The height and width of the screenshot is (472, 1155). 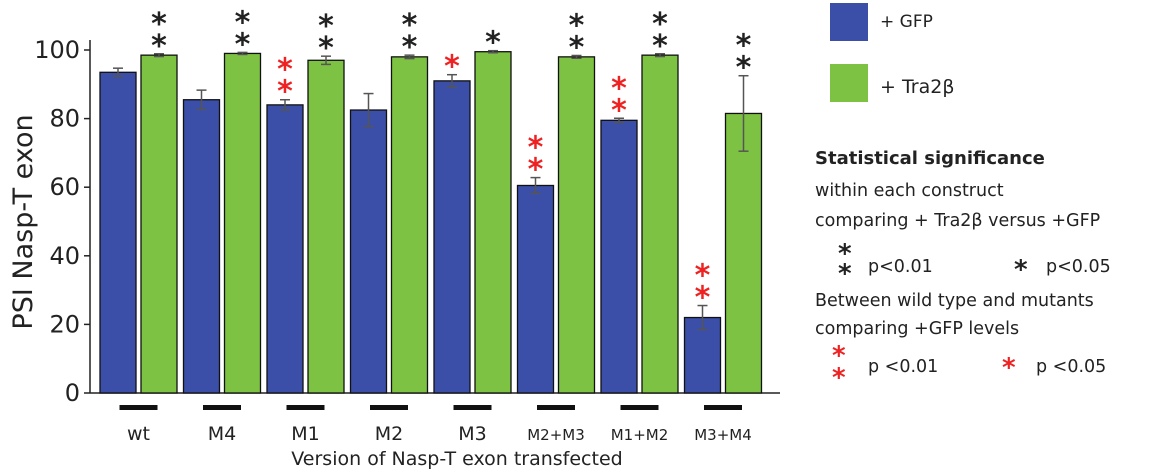 I want to click on key-black-p05: p<0.05, so click(x=1078, y=267).